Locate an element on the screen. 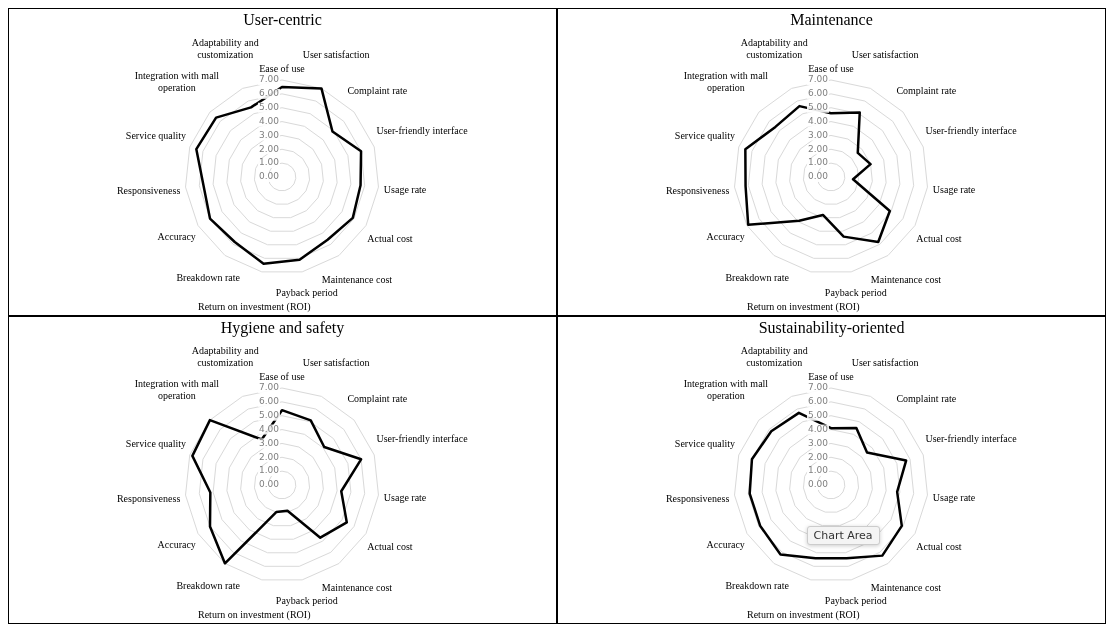 Image resolution: width=1114 pixels, height=632 pixels. chart-title: Hygiene and safety is located at coordinates (282, 327).